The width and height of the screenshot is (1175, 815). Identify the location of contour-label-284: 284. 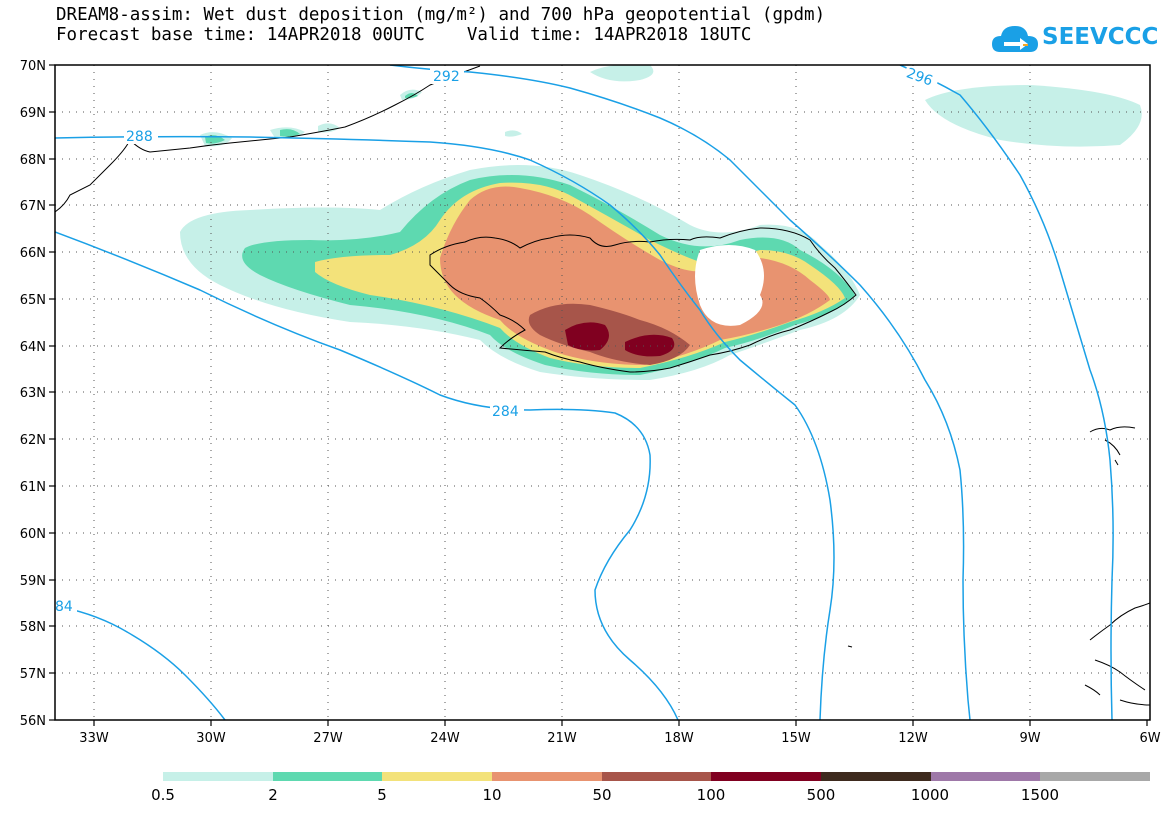
(505, 412).